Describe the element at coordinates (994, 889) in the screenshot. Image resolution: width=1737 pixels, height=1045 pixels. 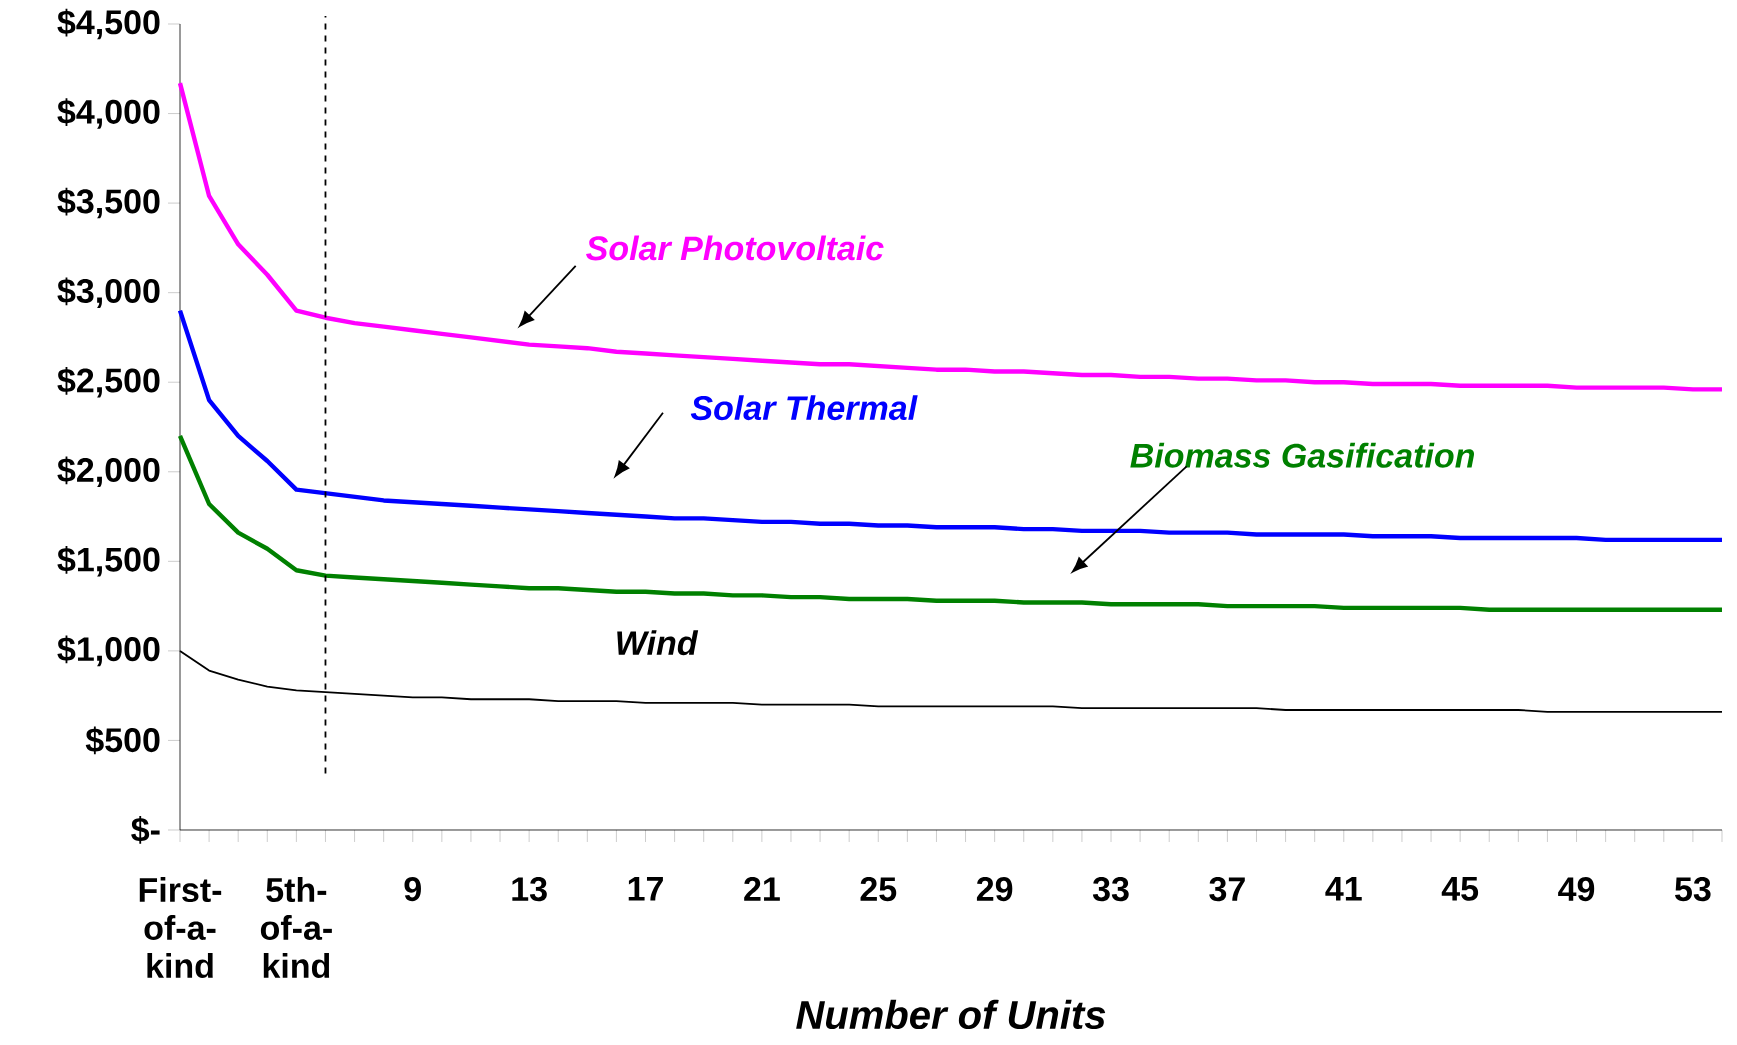
I see `x-tick-label: 29` at that location.